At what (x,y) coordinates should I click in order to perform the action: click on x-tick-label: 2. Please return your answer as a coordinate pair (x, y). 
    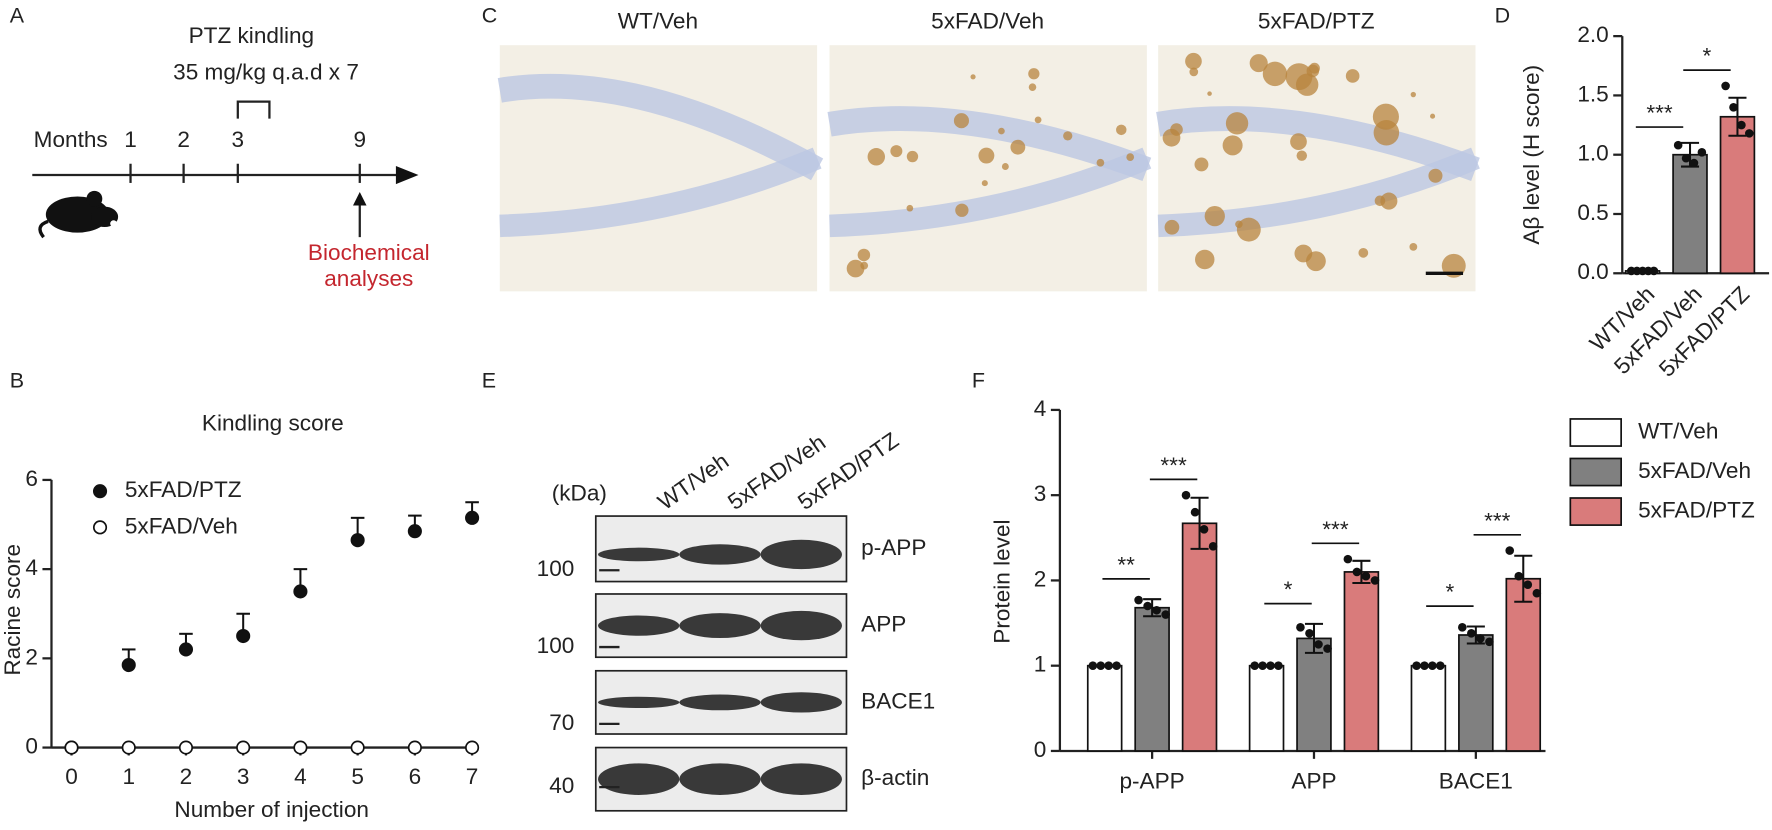
    Looking at the image, I should click on (186, 776).